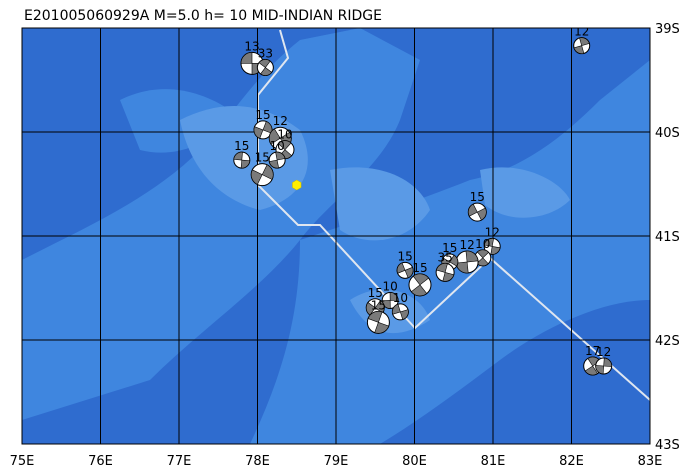  What do you see at coordinates (100, 461) in the screenshot?
I see `x-tick-label: 76E` at bounding box center [100, 461].